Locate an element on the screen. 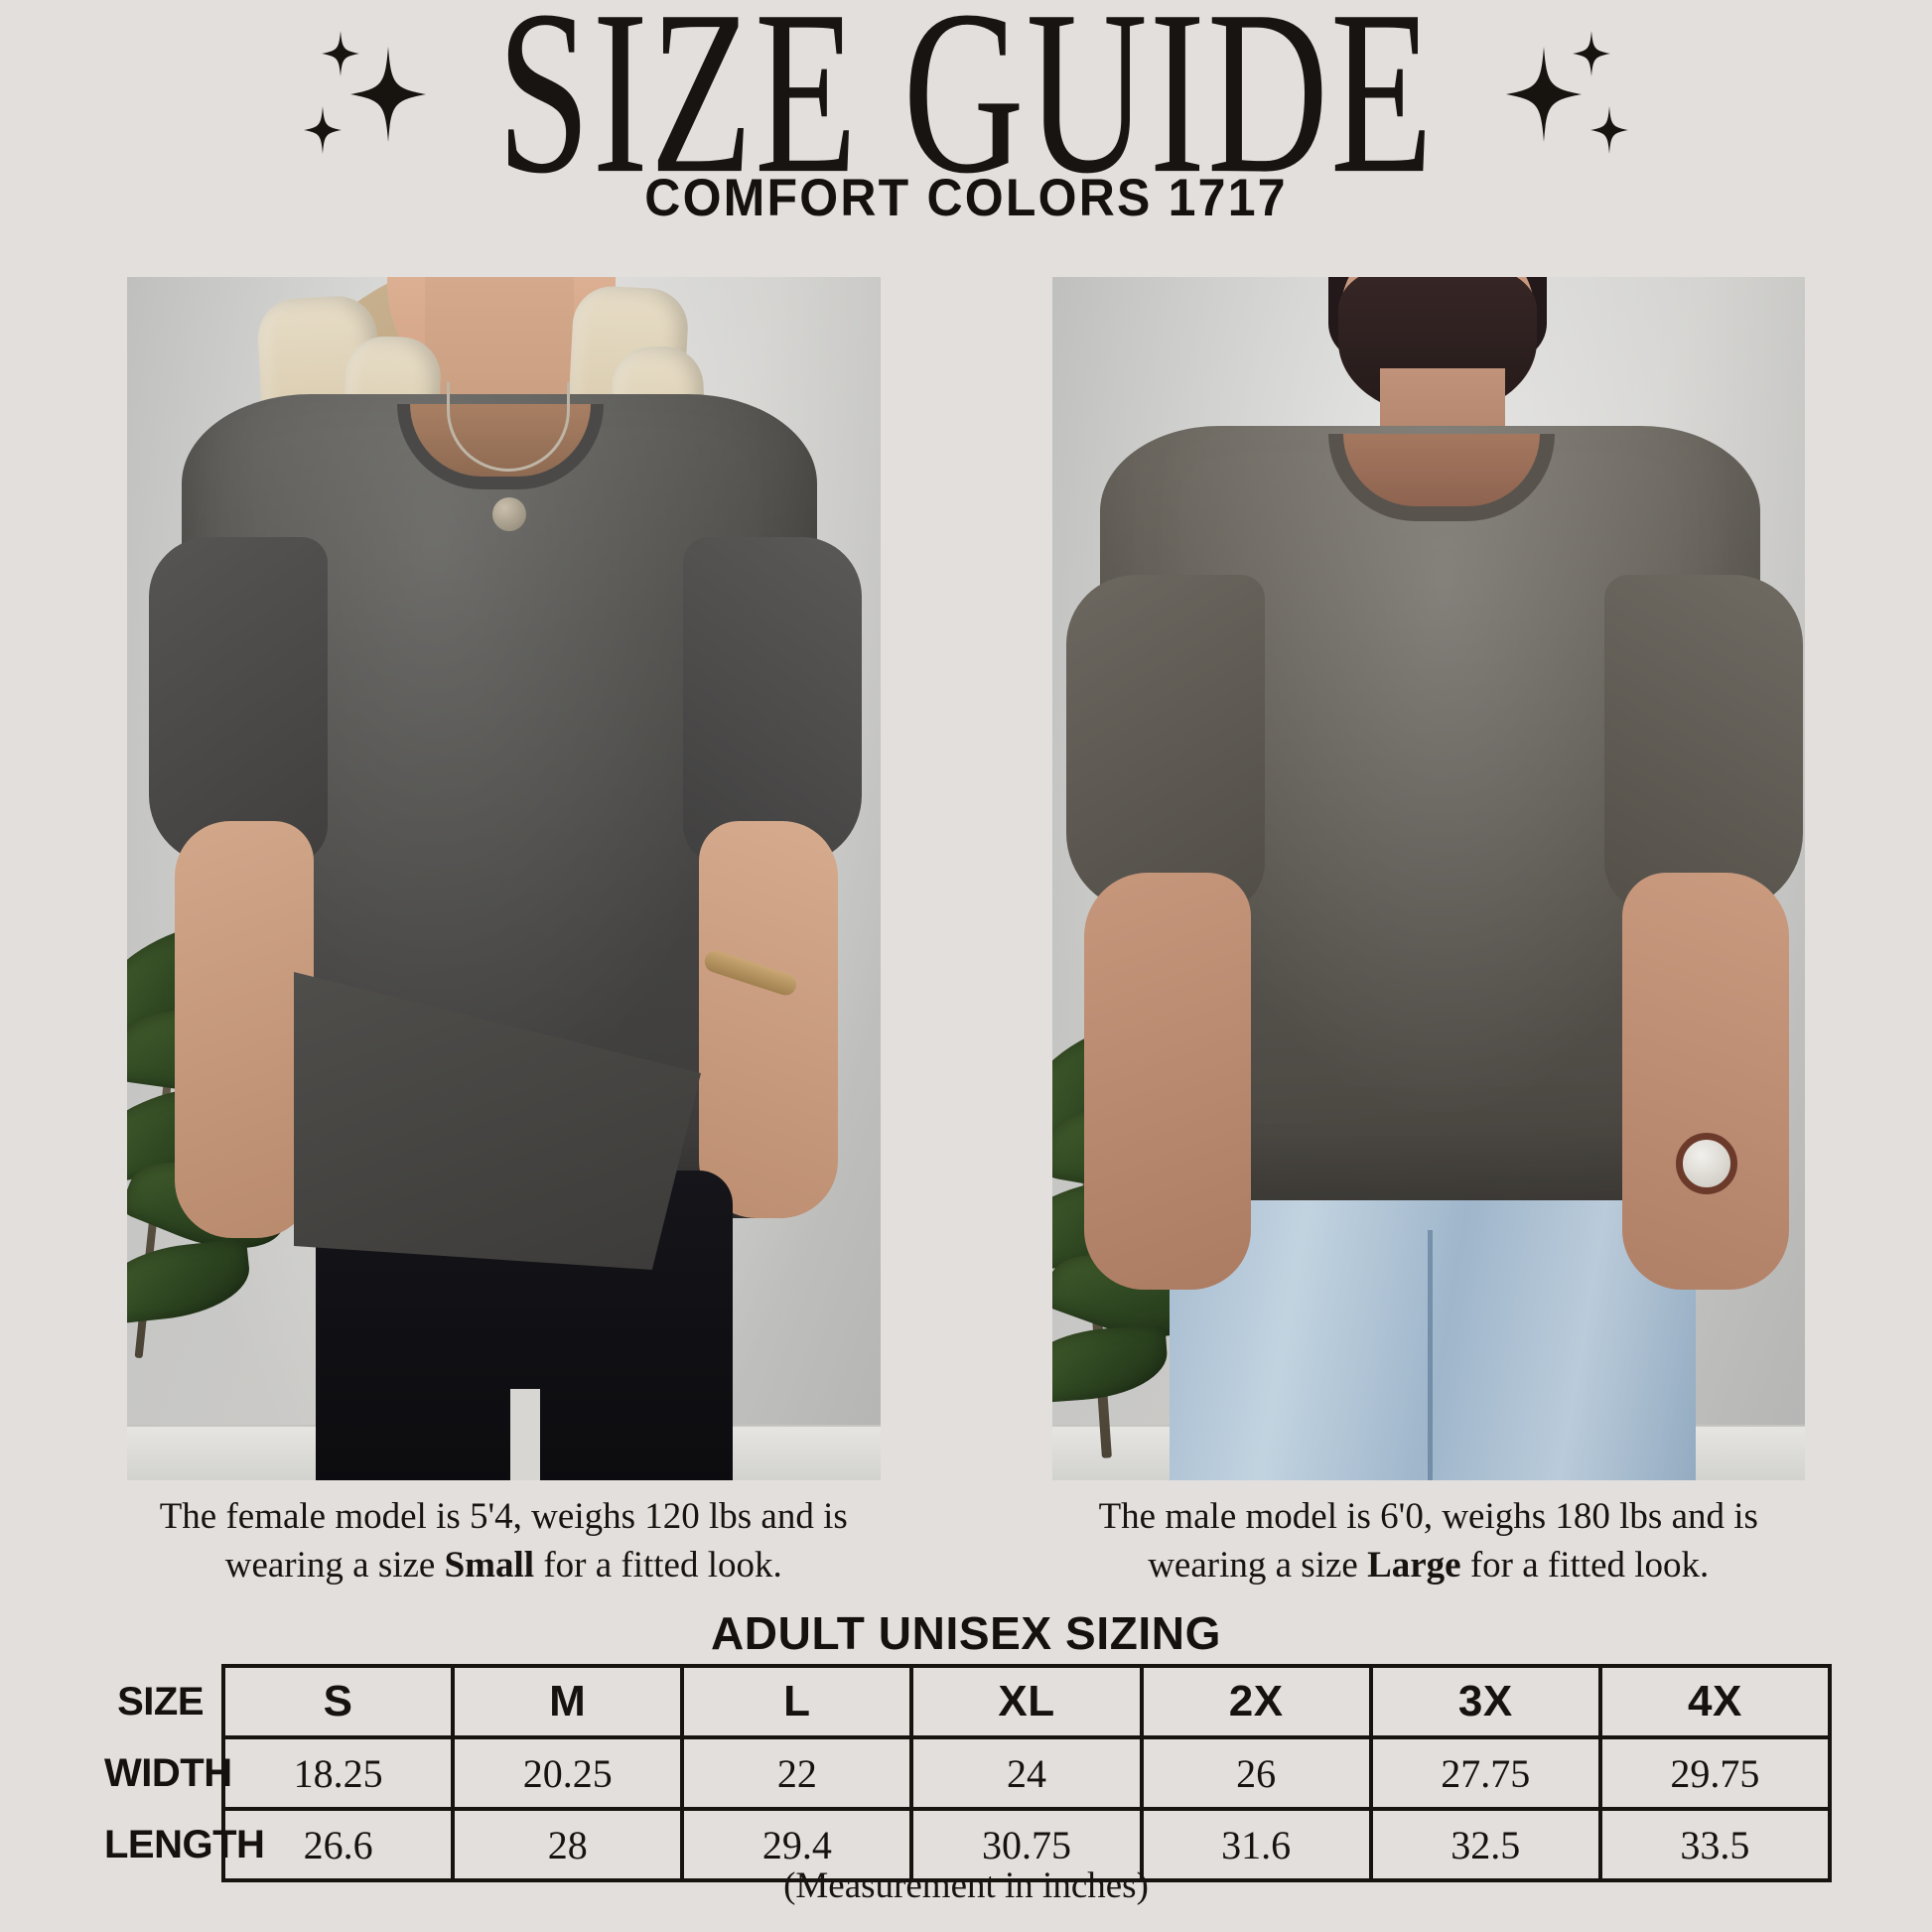 The height and width of the screenshot is (1932, 1932). sparkle-cluster-right-icon is located at coordinates (1571, 94).